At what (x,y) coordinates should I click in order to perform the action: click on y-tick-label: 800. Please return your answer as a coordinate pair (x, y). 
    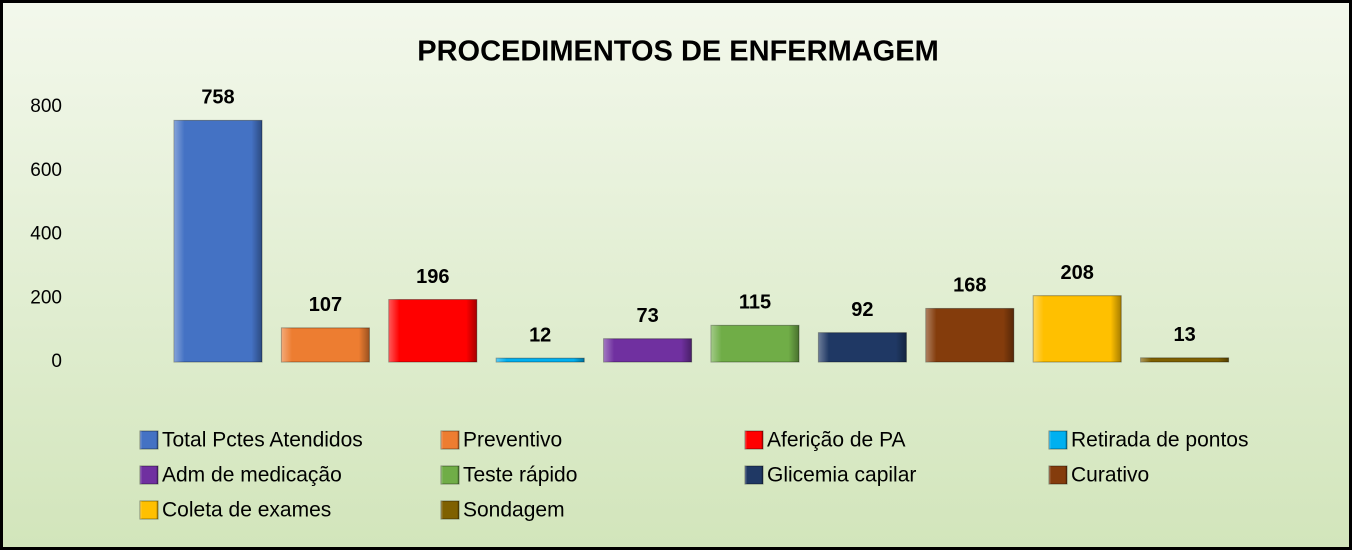
    Looking at the image, I should click on (46, 106).